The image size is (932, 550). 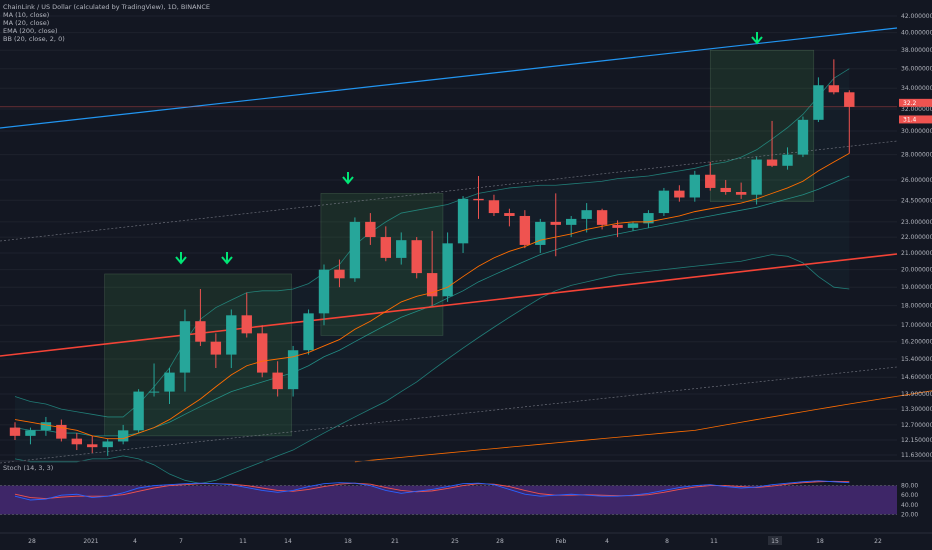 I want to click on price-axis-label: 30.00000000, so click(x=916, y=131).